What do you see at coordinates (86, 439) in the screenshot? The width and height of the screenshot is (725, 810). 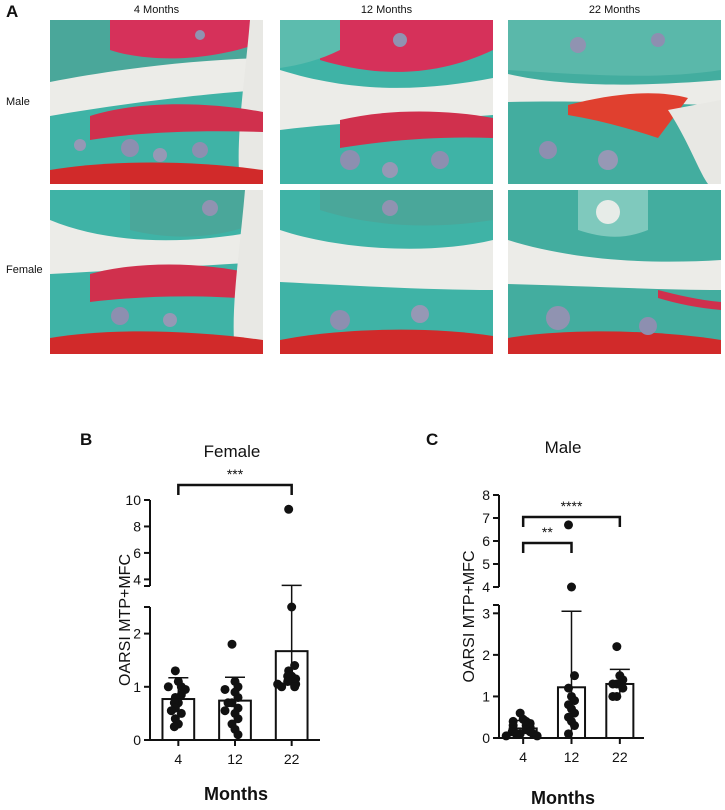 I see `panel-letter: B` at bounding box center [86, 439].